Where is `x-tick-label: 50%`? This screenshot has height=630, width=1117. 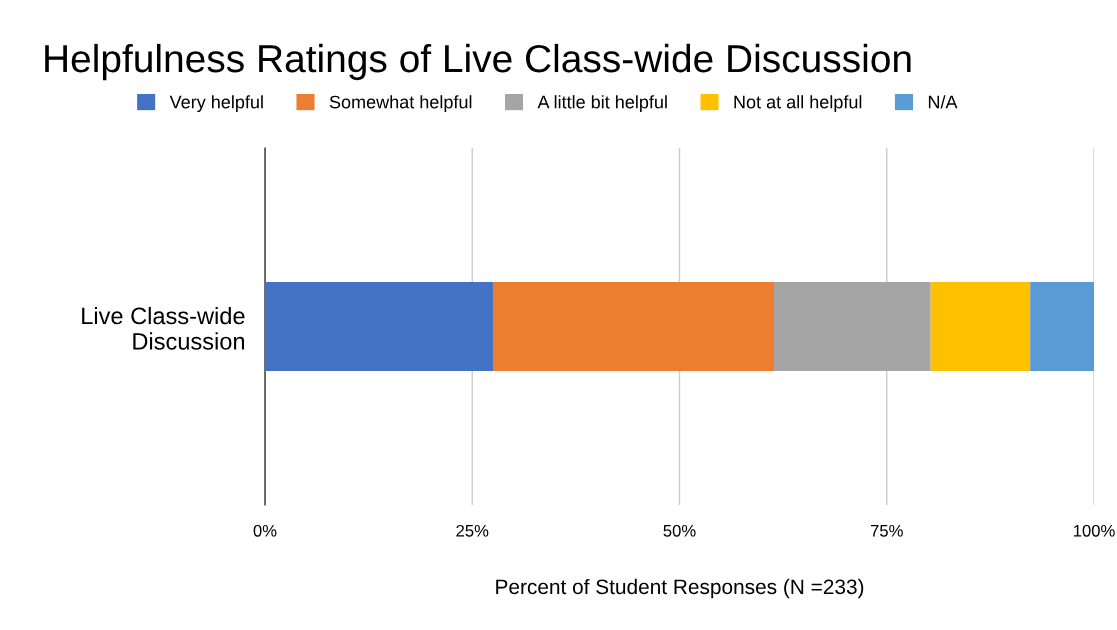
x-tick-label: 50% is located at coordinates (679, 530).